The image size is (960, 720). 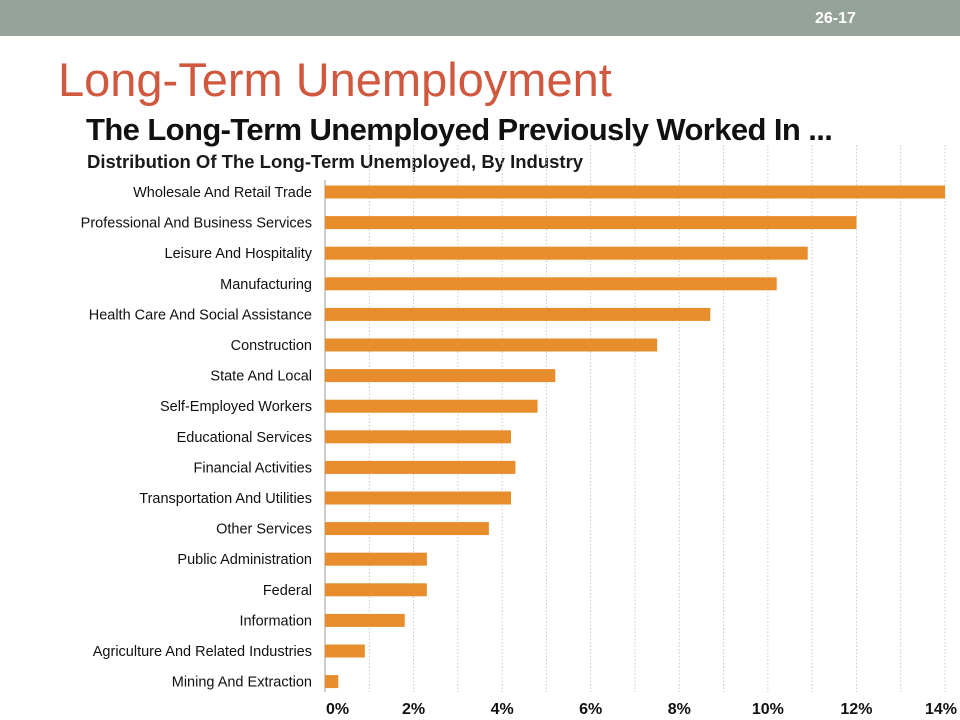 I want to click on category-label: Agriculture And Related Industries, so click(x=202, y=652).